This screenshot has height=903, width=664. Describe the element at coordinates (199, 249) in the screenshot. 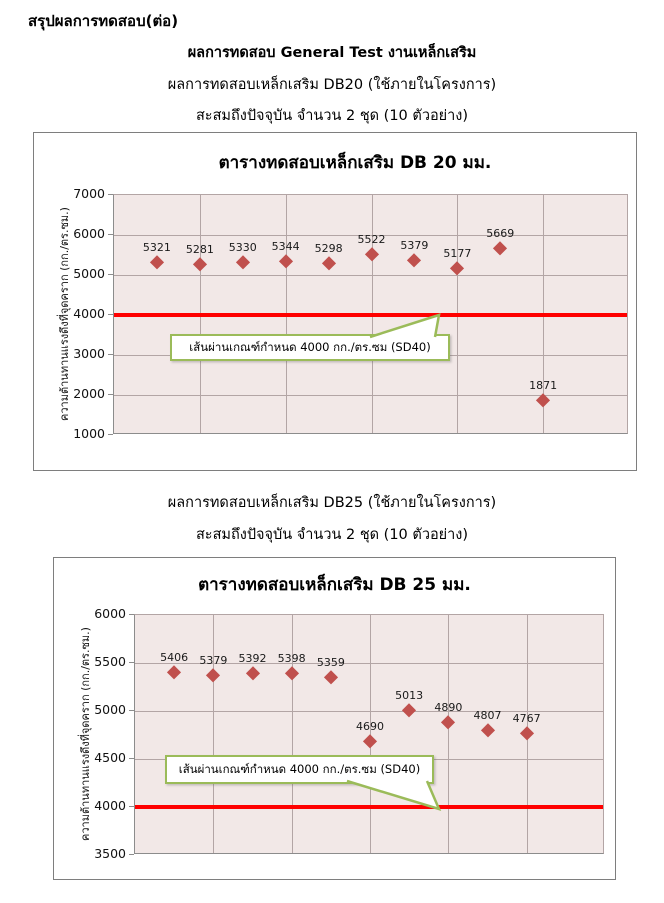

I see `data-point-label: 5281` at that location.